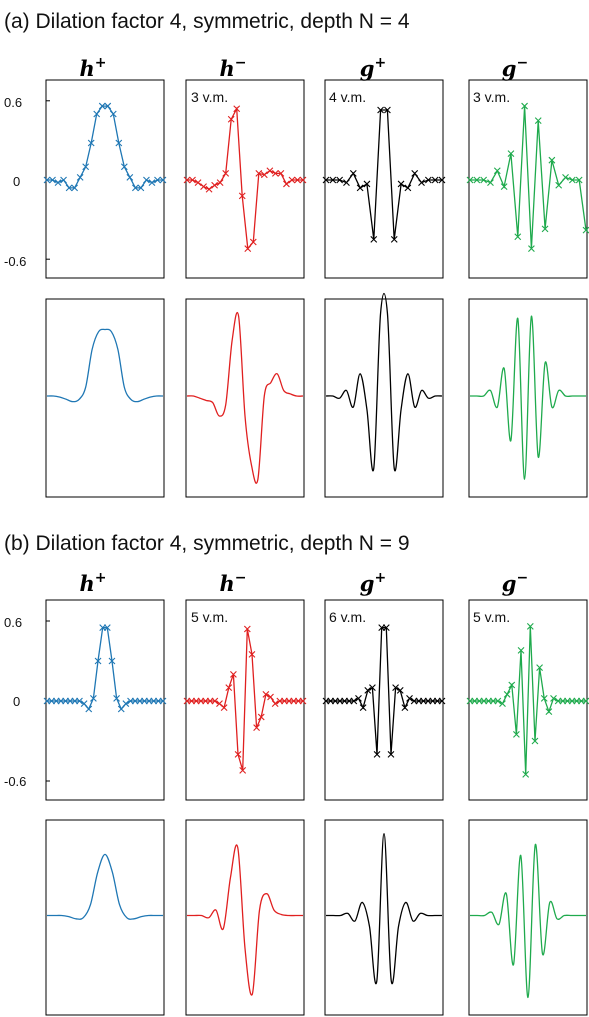 The height and width of the screenshot is (1017, 589). I want to click on vm-label: 6 v.m., so click(347, 617).